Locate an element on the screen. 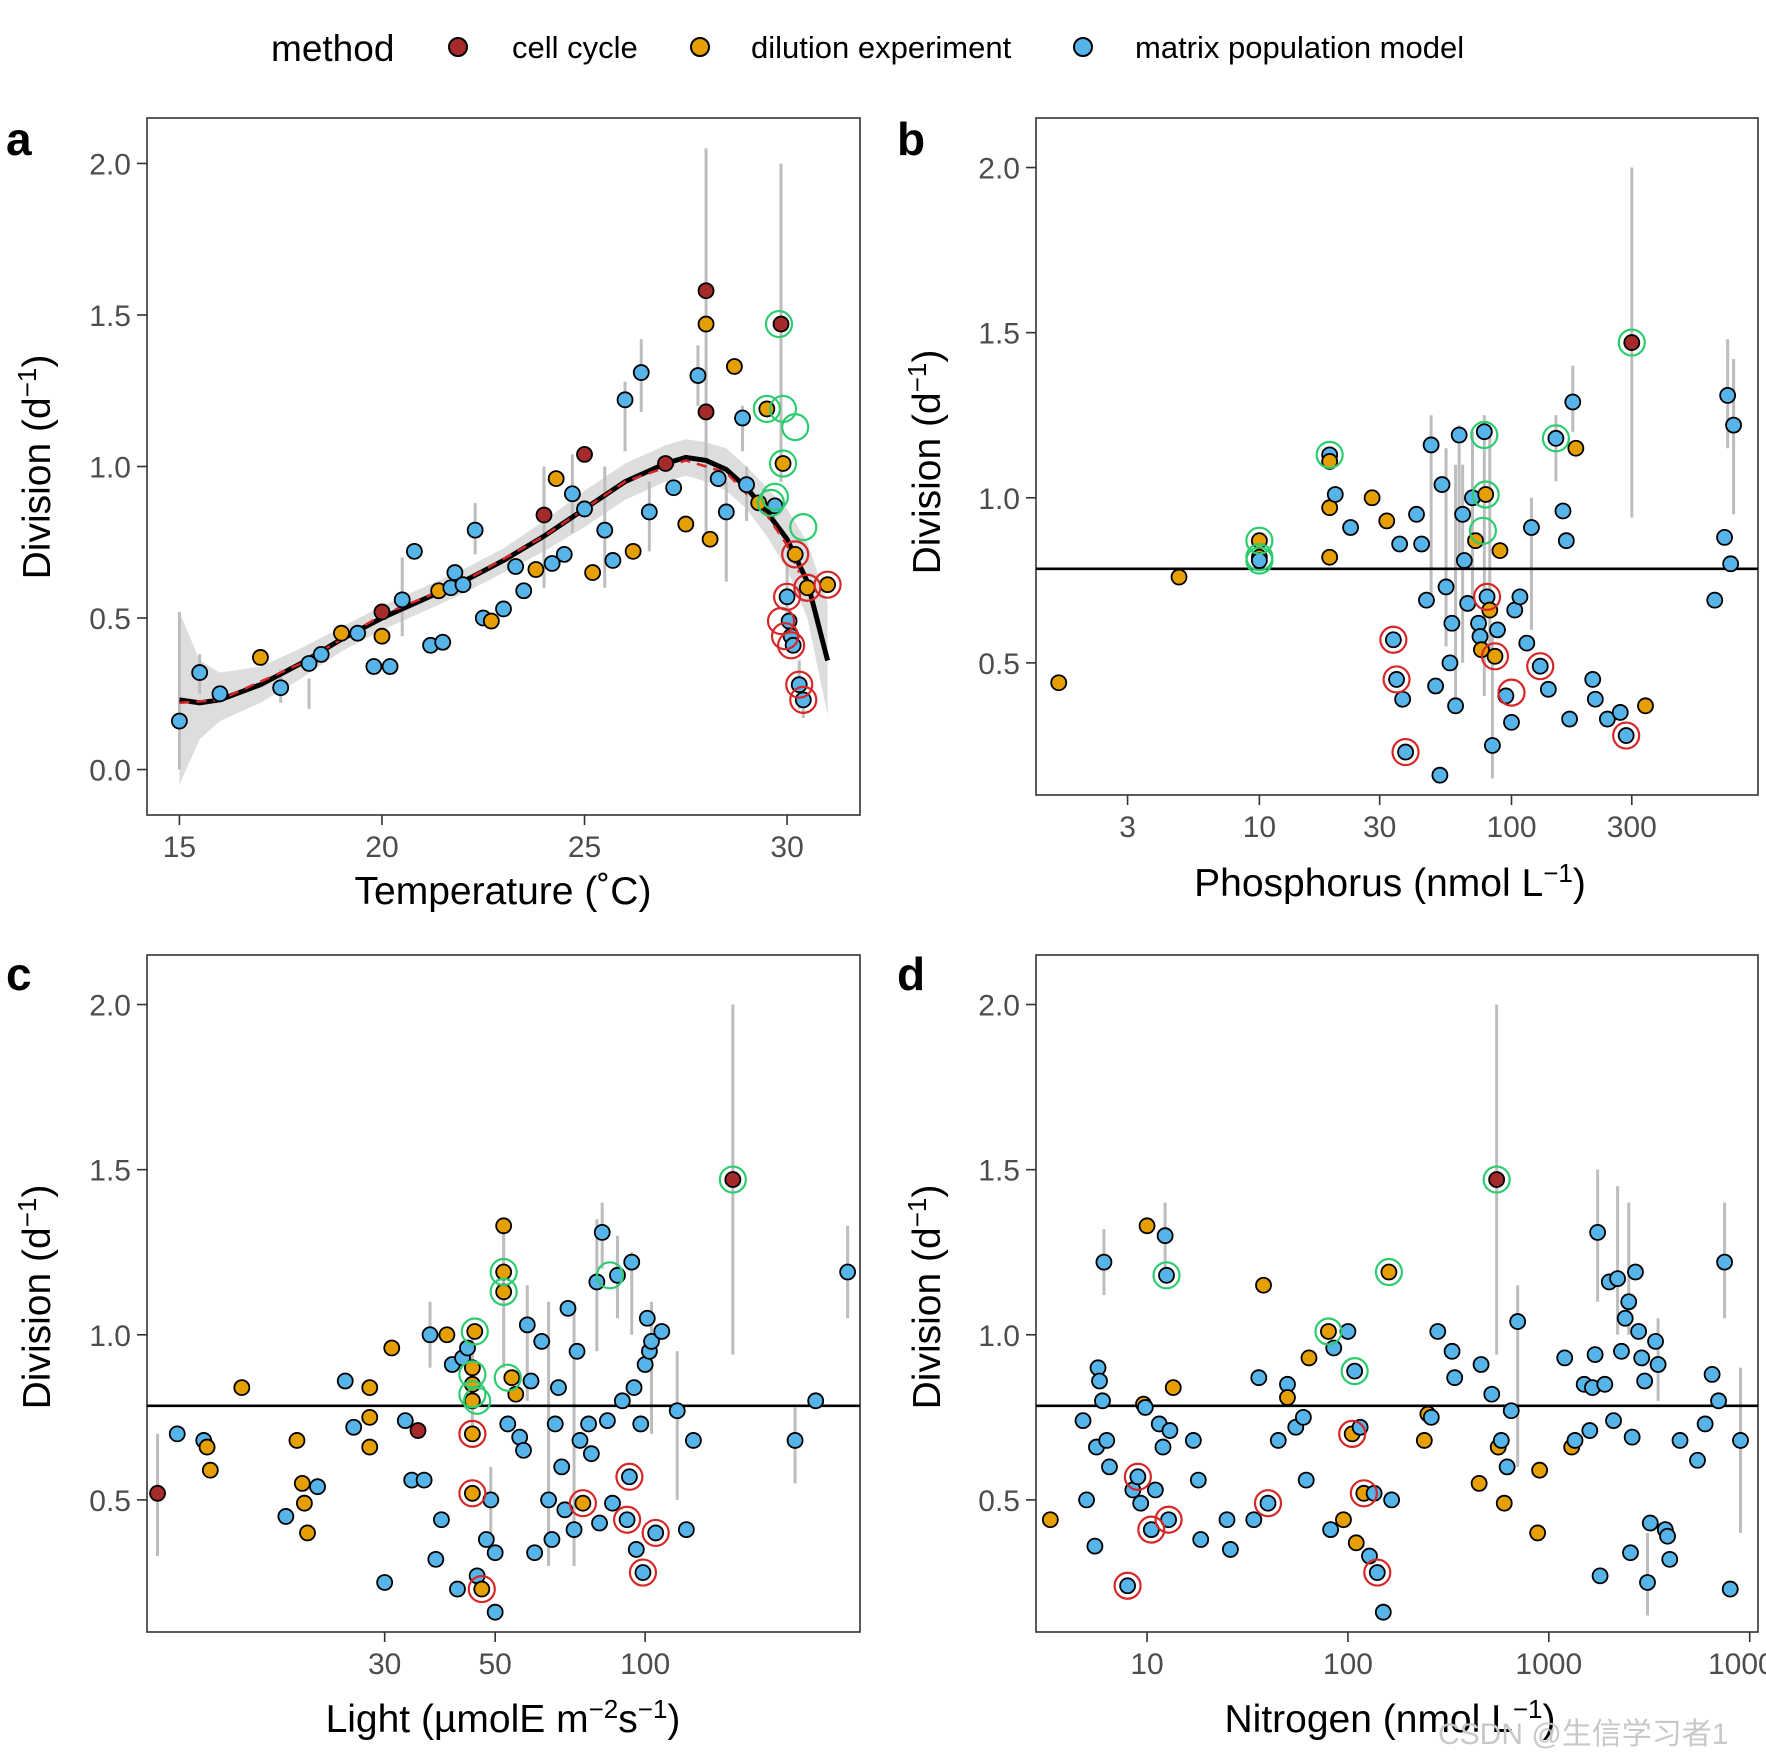 This screenshot has width=1766, height=1762. y-tick-label: 2.0 is located at coordinates (999, 169).